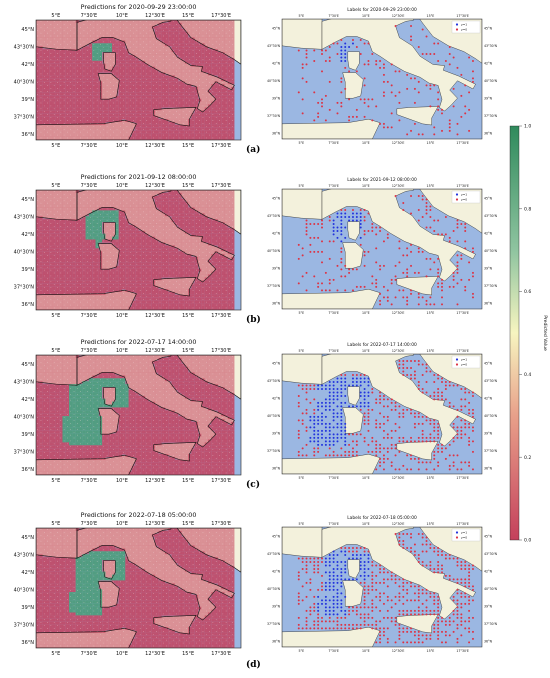 This screenshot has height=678, width=550. I want to click on lon-tick-bottom: 10°E, so click(122, 146).